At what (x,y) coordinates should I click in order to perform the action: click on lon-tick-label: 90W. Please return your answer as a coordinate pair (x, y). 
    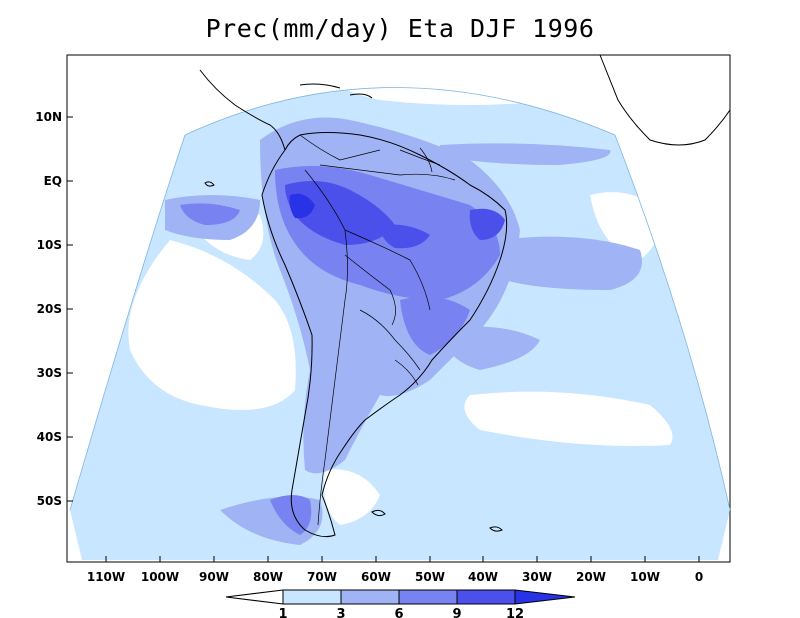
    Looking at the image, I should click on (214, 577).